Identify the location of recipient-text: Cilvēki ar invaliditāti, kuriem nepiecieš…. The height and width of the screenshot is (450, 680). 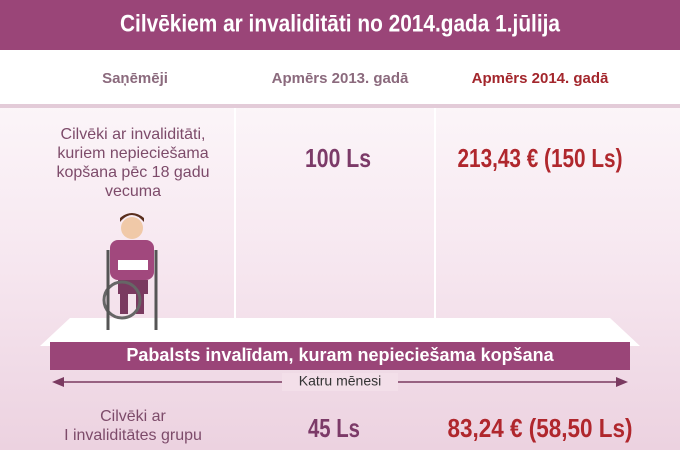
(132, 163).